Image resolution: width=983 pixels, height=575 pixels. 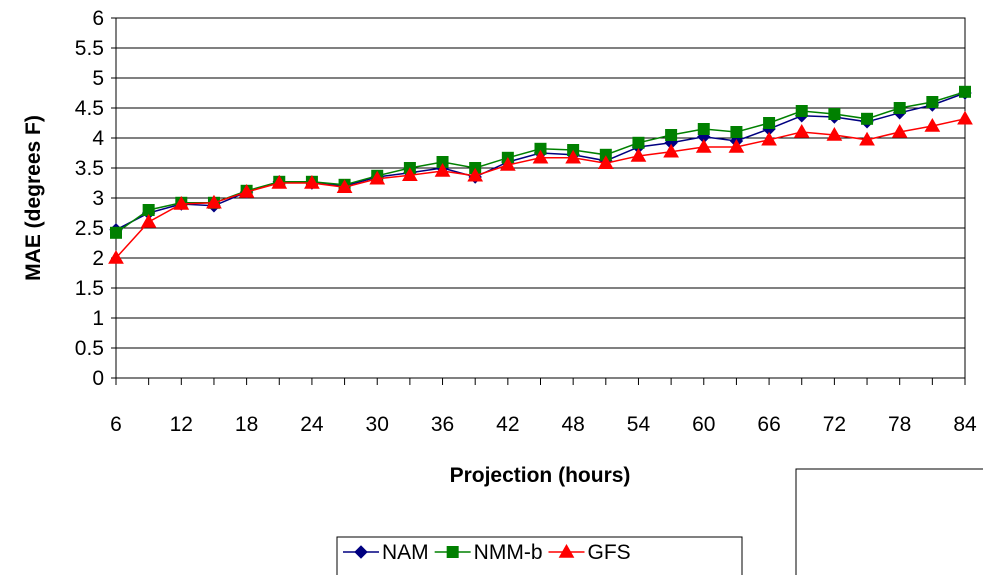 What do you see at coordinates (639, 424) in the screenshot?
I see `x-tick-label: 54` at bounding box center [639, 424].